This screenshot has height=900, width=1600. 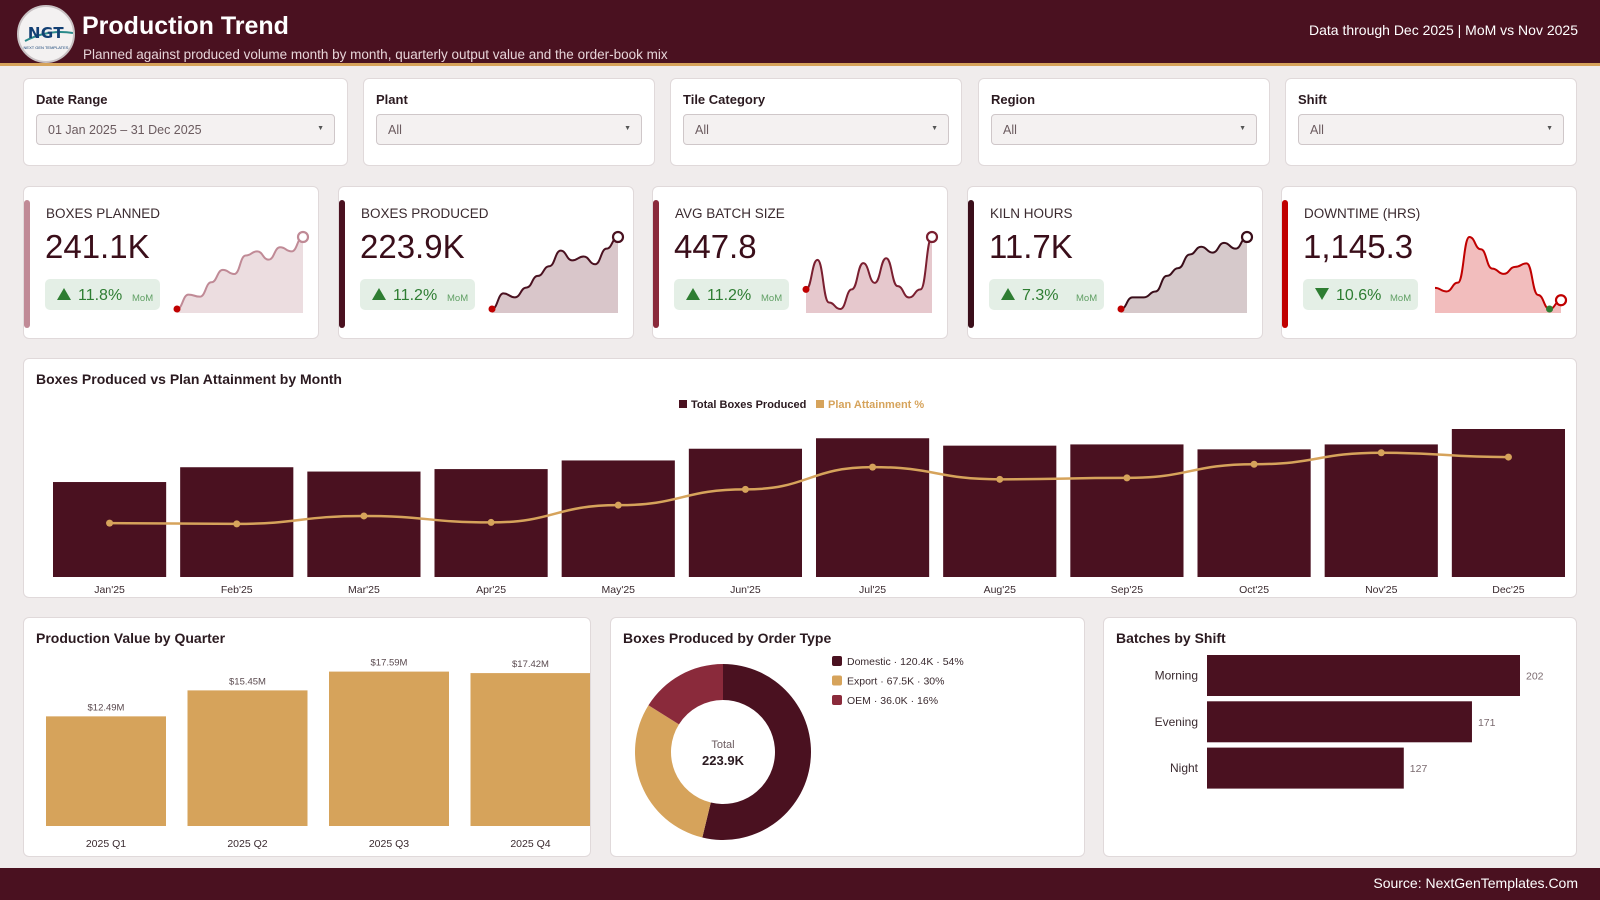 I want to click on kpi-delta-badge: 11.2% MoM, so click(x=417, y=294).